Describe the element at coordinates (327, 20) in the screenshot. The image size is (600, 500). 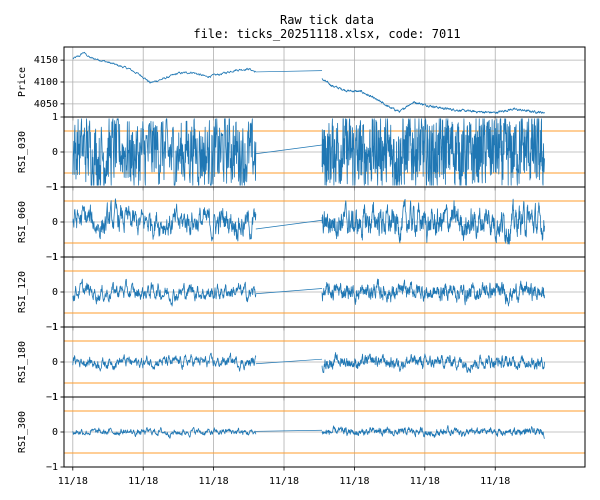
I see `chart-title: Raw tick data` at that location.